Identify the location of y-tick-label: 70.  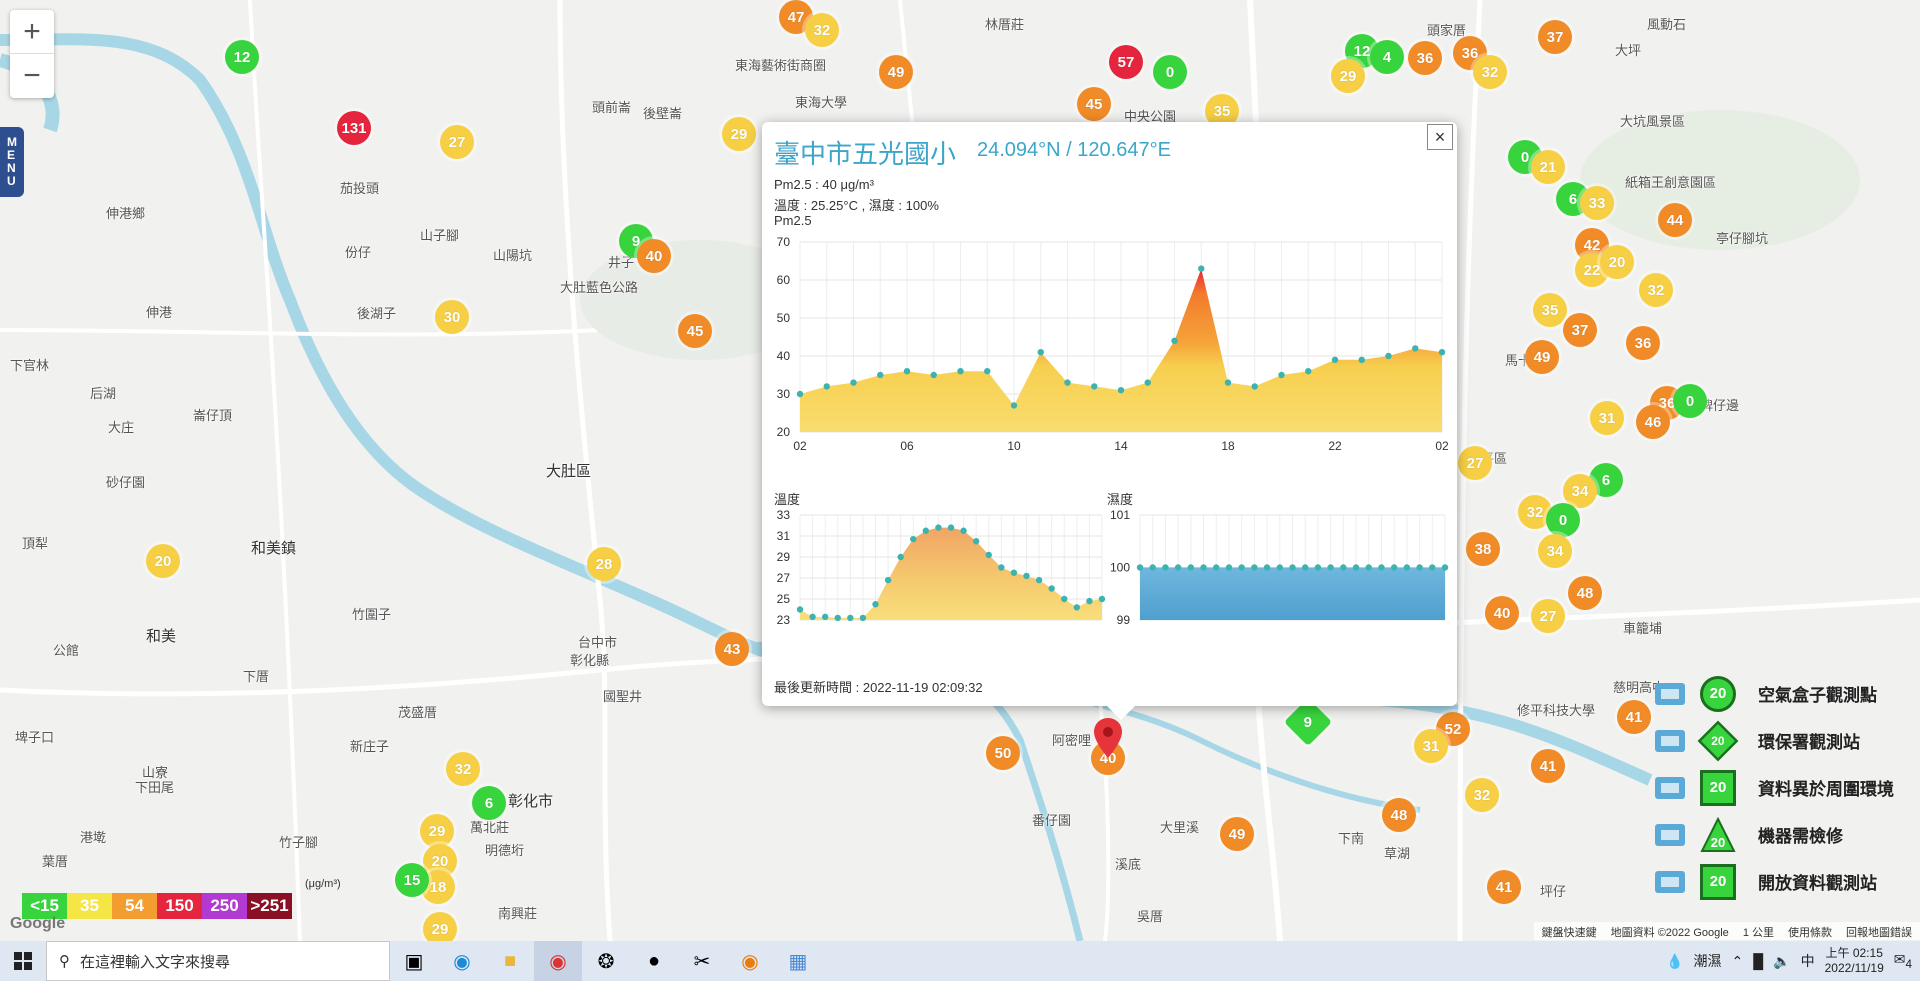
(784, 242).